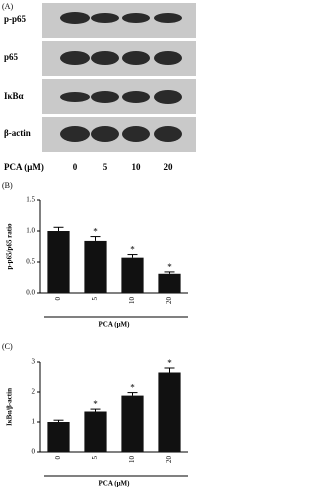 This screenshot has height=500, width=320. Describe the element at coordinates (14, 96) in the screenshot. I see `blot-row-label: IκBα` at that location.